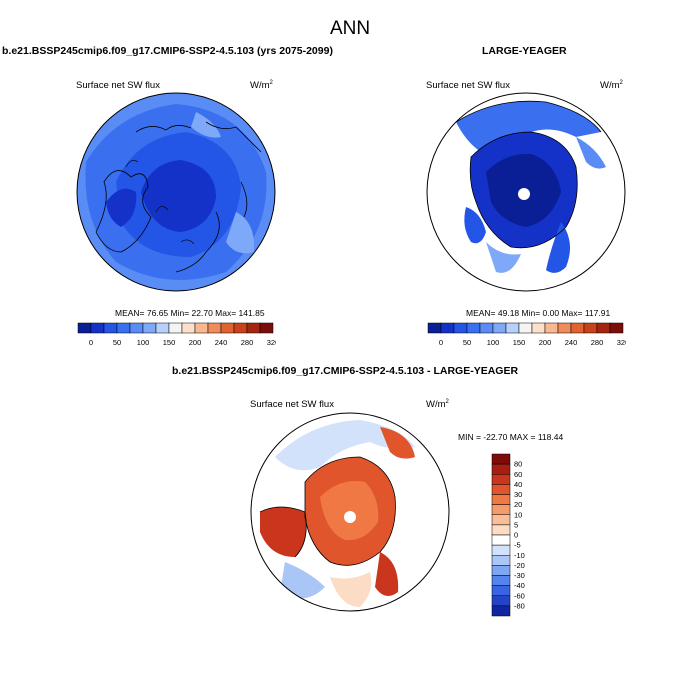  I want to click on stats-label-obs: MEAN= 49.18 Min= 0.00 Max= 117.91, so click(538, 313).